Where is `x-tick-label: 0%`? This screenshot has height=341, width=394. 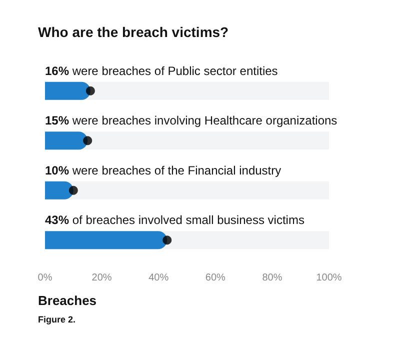
x-tick-label: 0% is located at coordinates (45, 278).